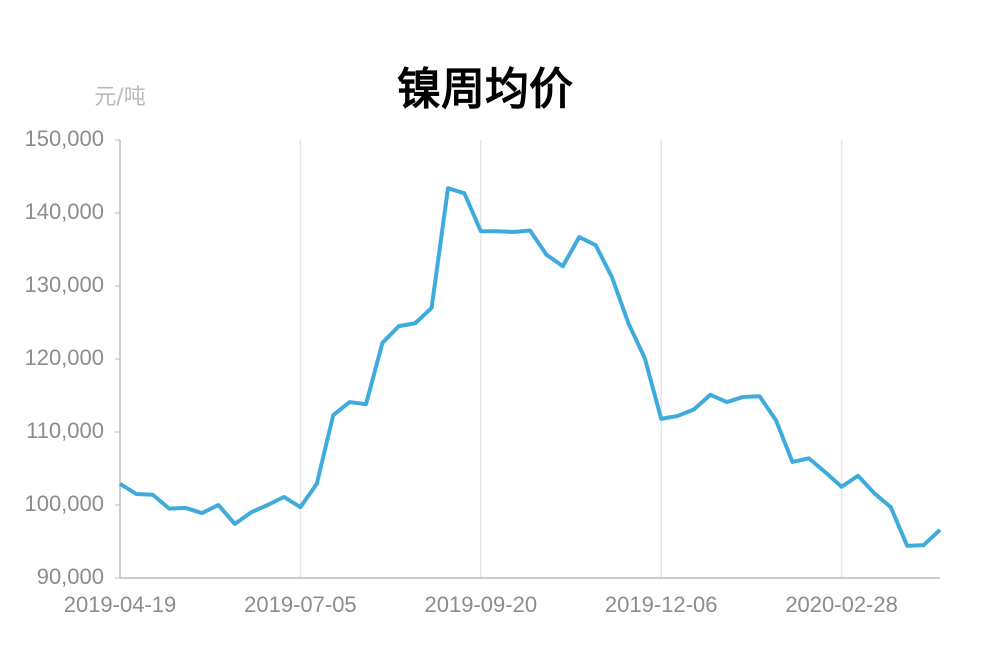  I want to click on x-tick-label: 2019-07-05, so click(300, 604).